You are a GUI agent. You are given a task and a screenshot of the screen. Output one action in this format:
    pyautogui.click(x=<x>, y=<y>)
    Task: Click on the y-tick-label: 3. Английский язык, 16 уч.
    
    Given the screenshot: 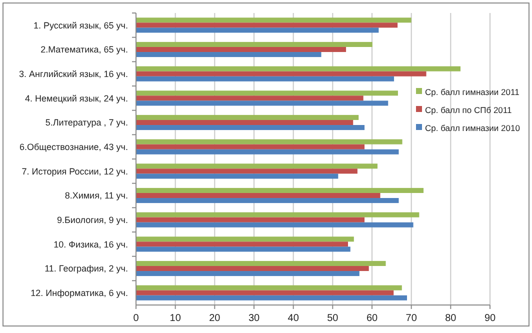 What is the action you would take?
    pyautogui.click(x=73, y=73)
    